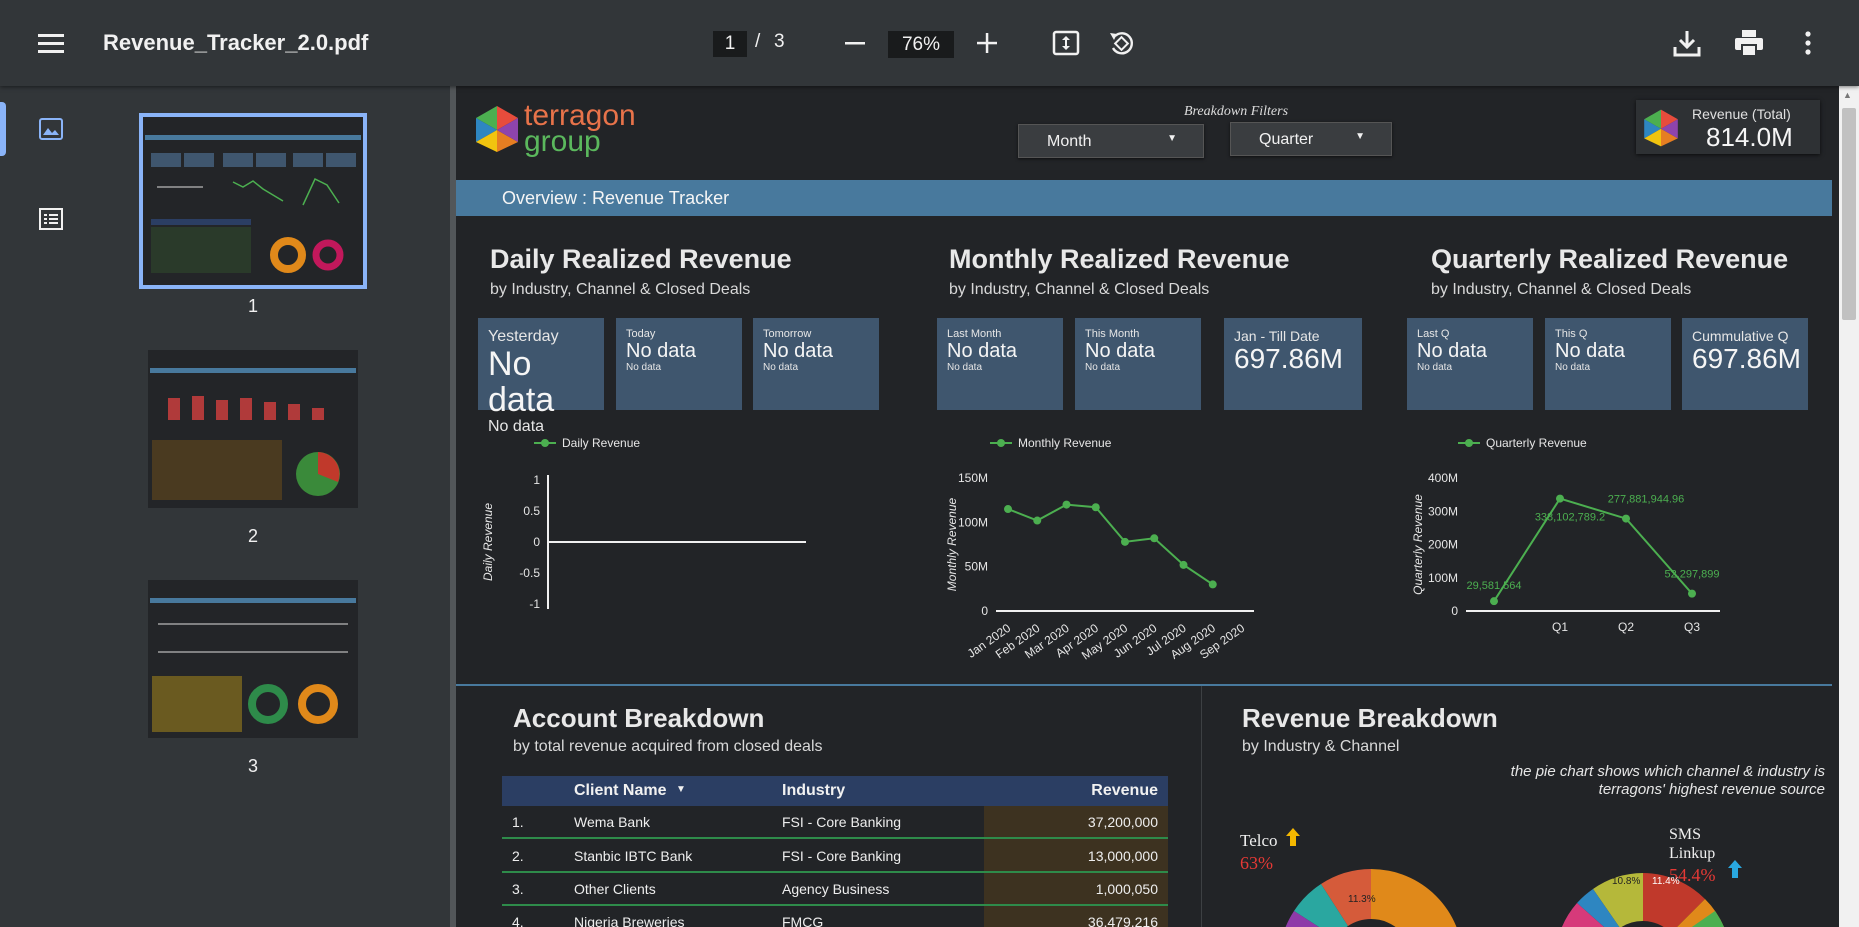 Image resolution: width=1859 pixels, height=927 pixels. What do you see at coordinates (1443, 478) in the screenshot?
I see `y-tick-label: 400M` at bounding box center [1443, 478].